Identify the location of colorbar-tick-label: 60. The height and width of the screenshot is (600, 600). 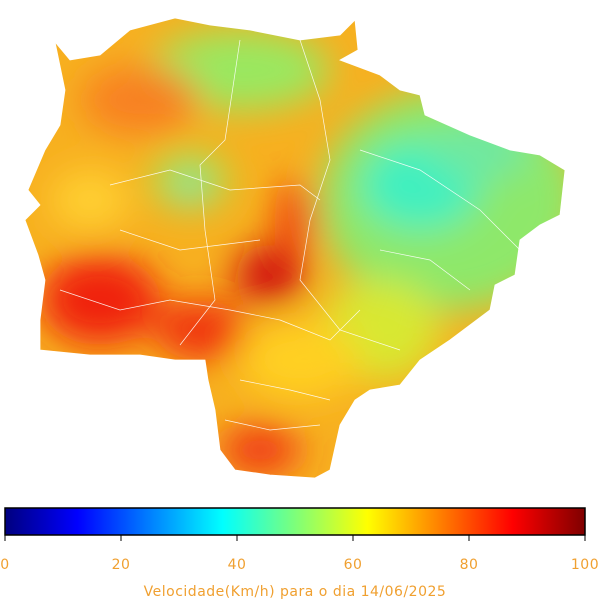
(353, 565).